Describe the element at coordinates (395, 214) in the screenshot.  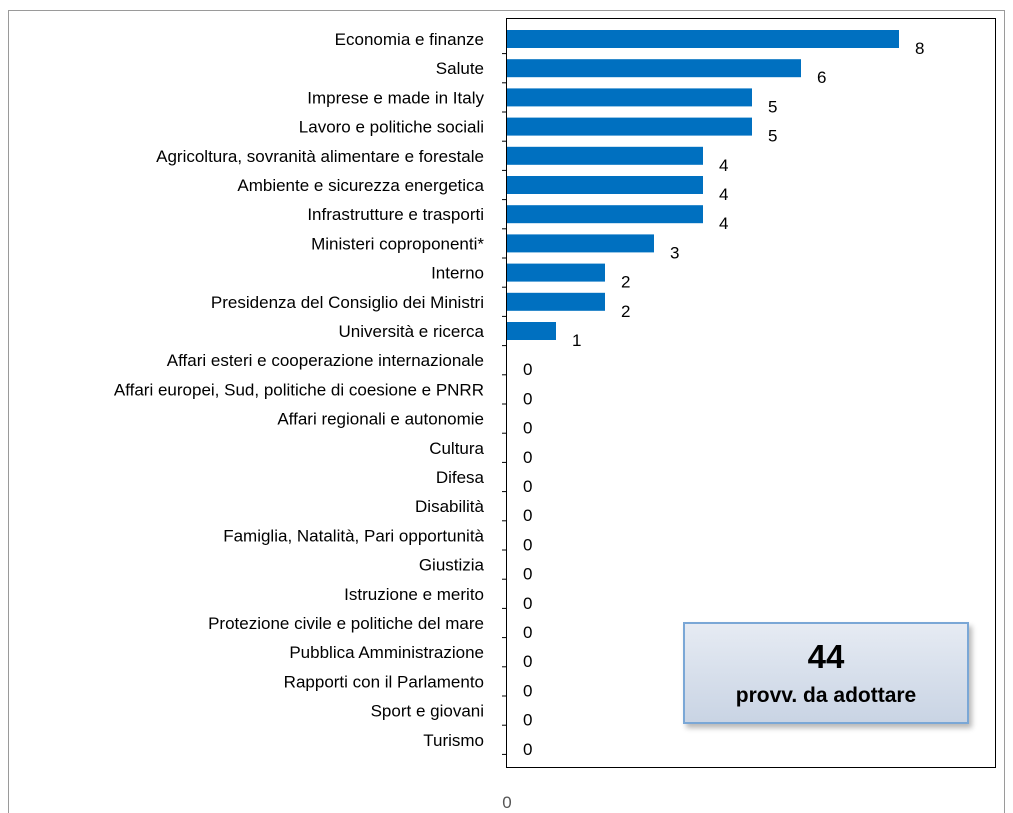
I see `category-label: Infrastrutture e trasporti` at that location.